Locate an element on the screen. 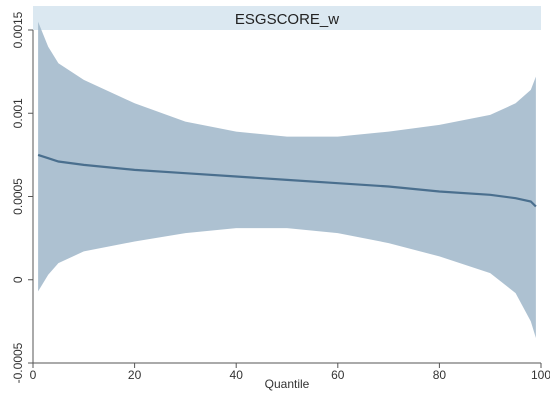 The width and height of the screenshot is (550, 401). y-tick-label: 0.0015 is located at coordinates (18, 29).